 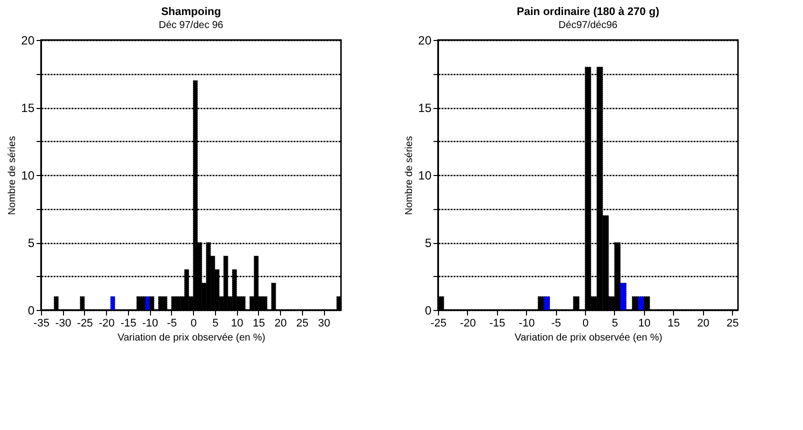 I want to click on chart-title: Pain ordinaire (180 à 270 g), so click(x=588, y=12).